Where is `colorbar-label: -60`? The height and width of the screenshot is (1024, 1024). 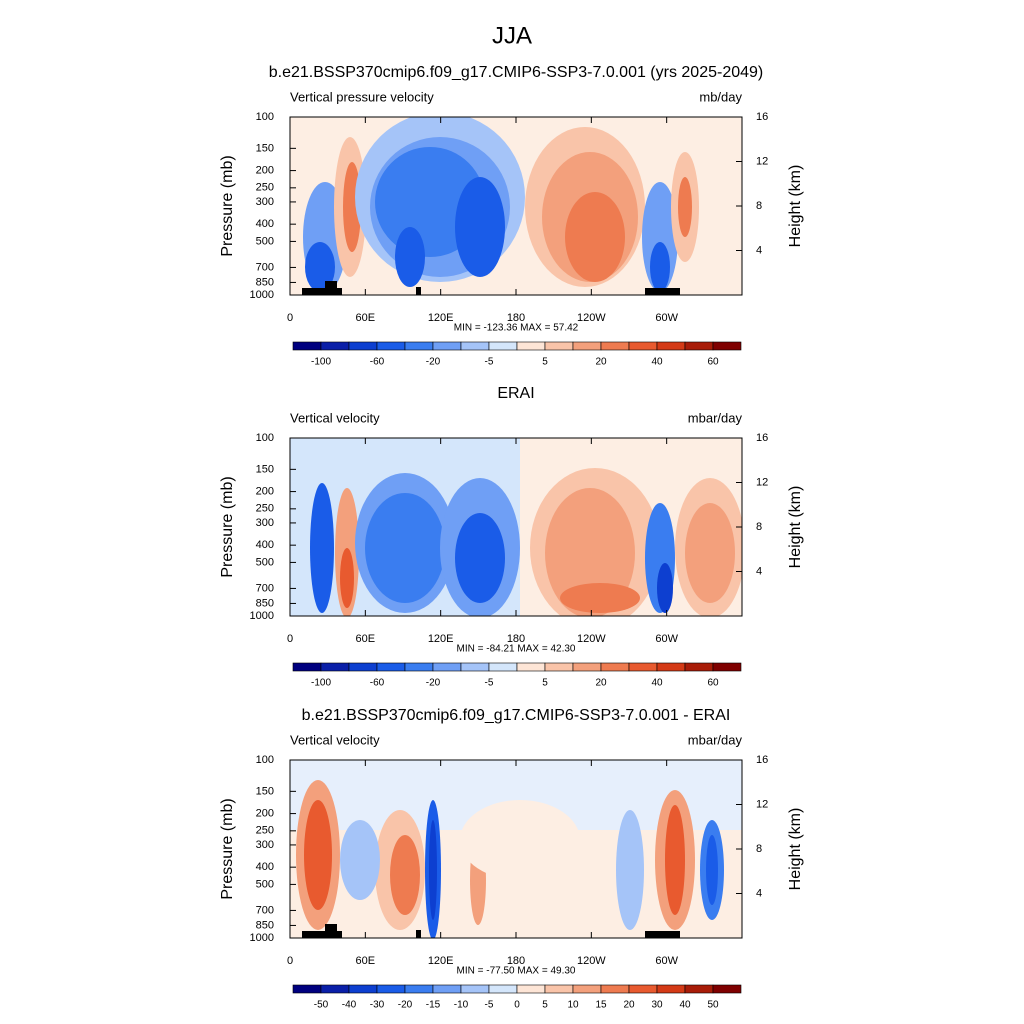
colorbar-label: -60 is located at coordinates (377, 362).